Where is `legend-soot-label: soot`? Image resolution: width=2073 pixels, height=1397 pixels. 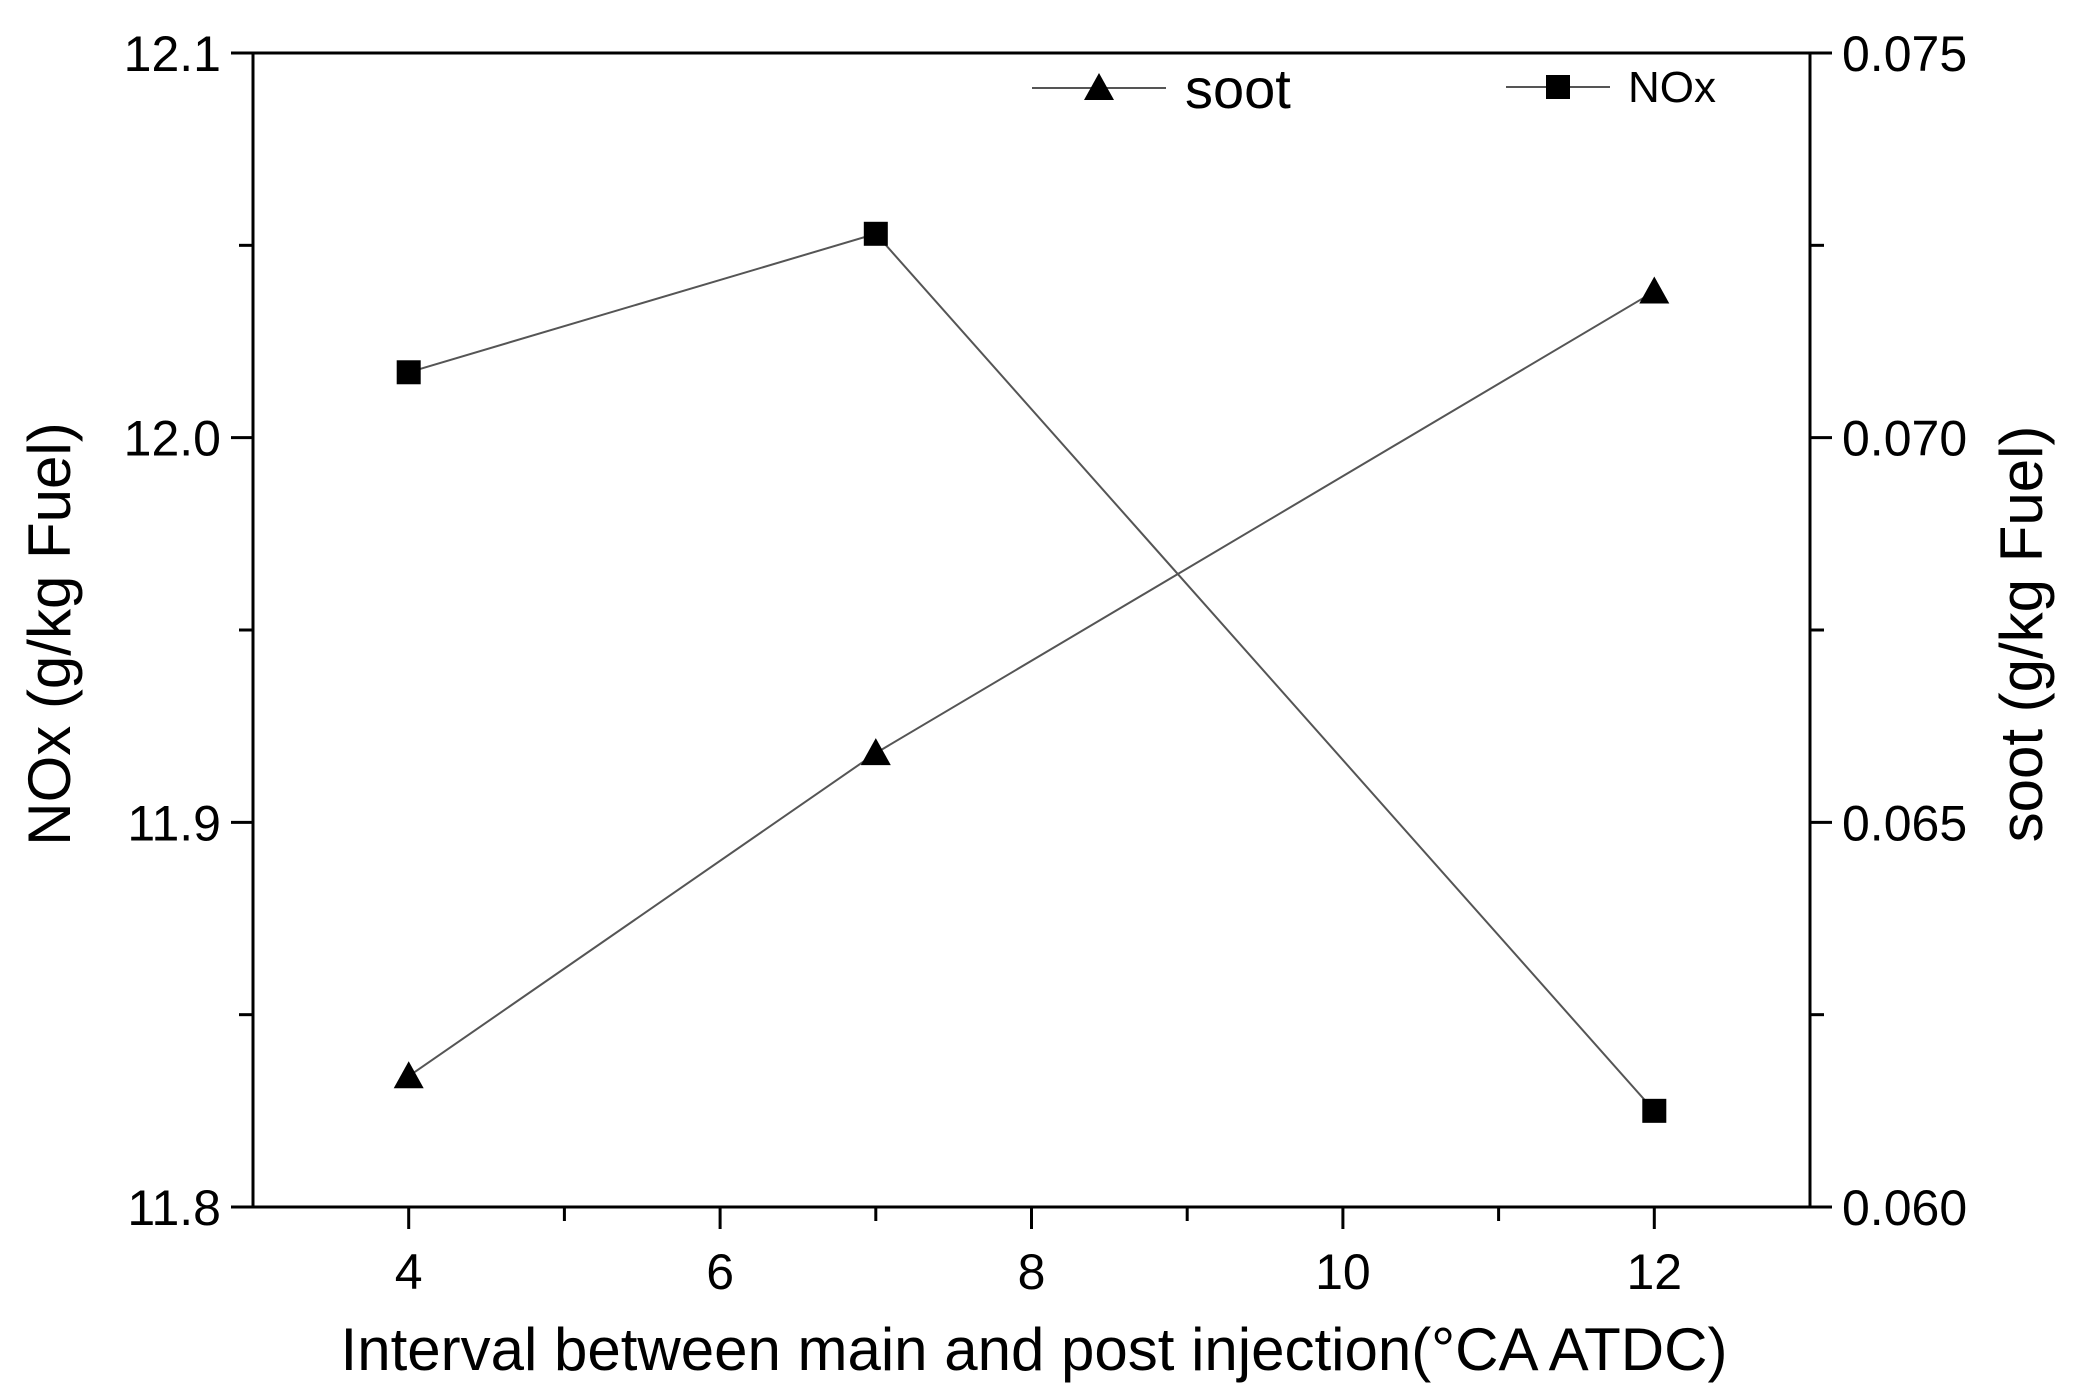 legend-soot-label: soot is located at coordinates (1238, 88).